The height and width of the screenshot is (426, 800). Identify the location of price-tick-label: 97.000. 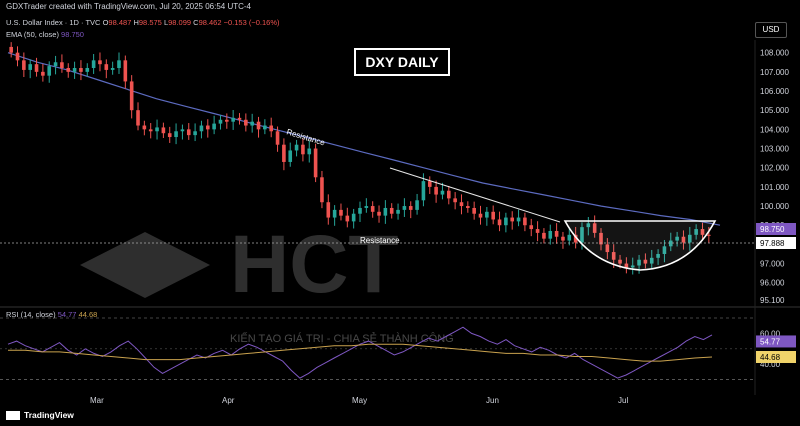
(772, 264).